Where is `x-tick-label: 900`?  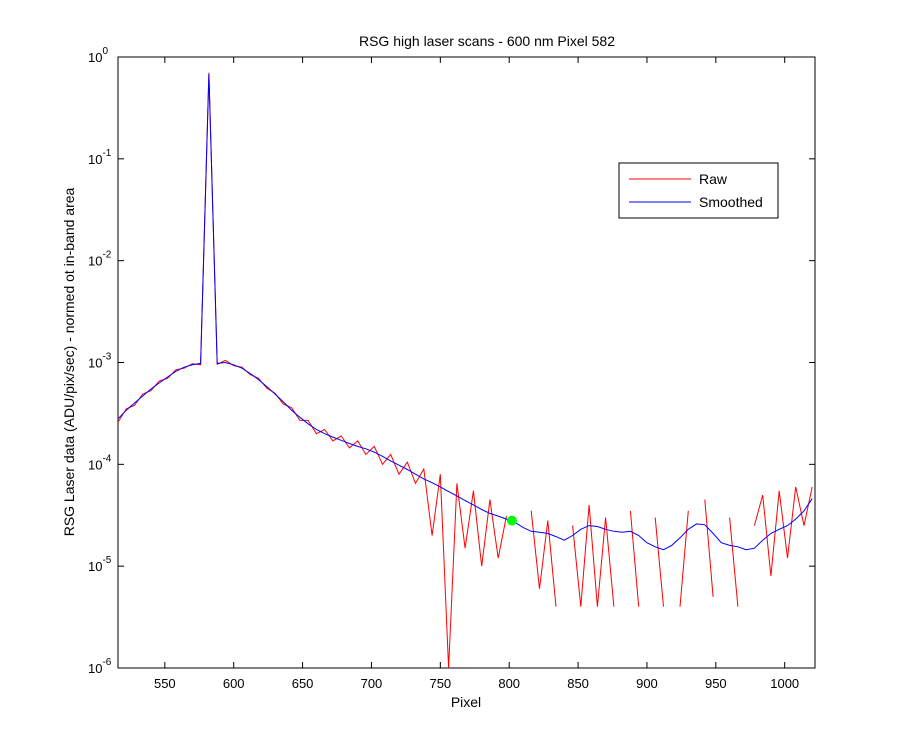
x-tick-label: 900 is located at coordinates (647, 683).